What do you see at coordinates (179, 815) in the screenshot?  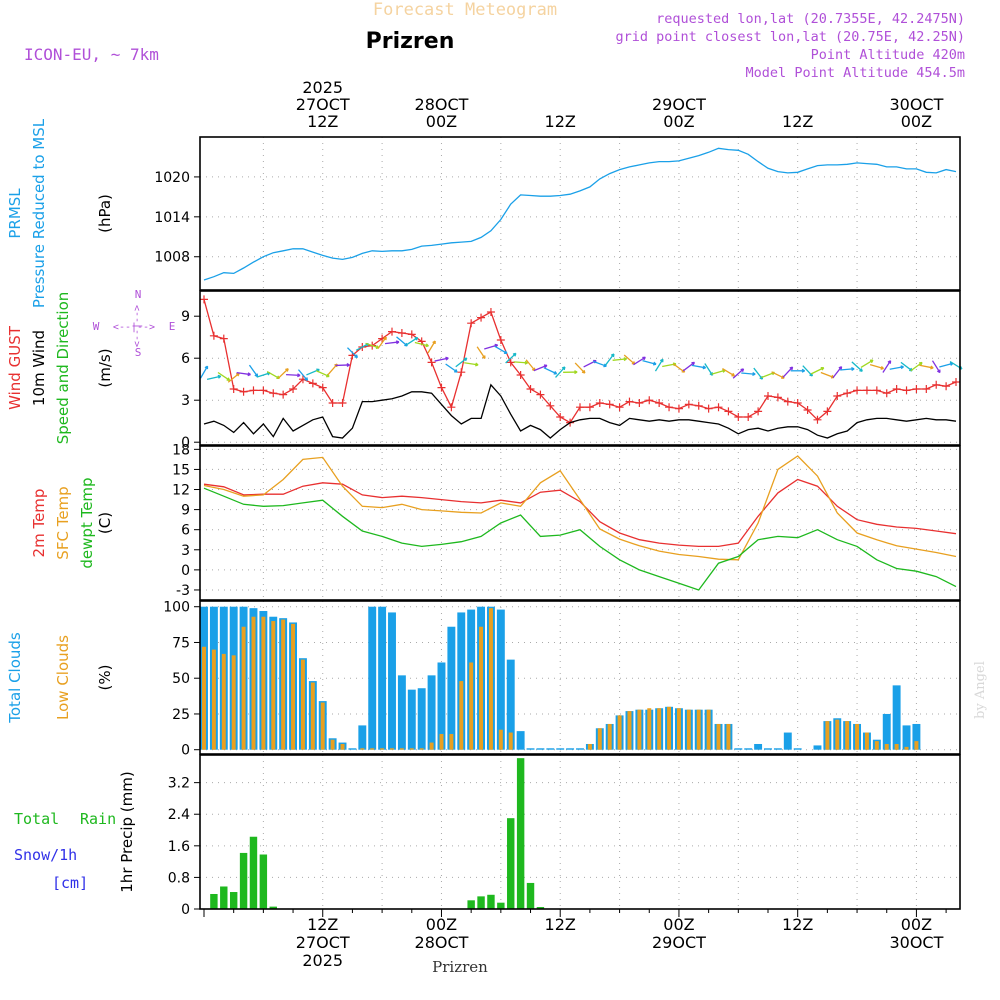 I see `y-tick-label: 2.4` at bounding box center [179, 815].